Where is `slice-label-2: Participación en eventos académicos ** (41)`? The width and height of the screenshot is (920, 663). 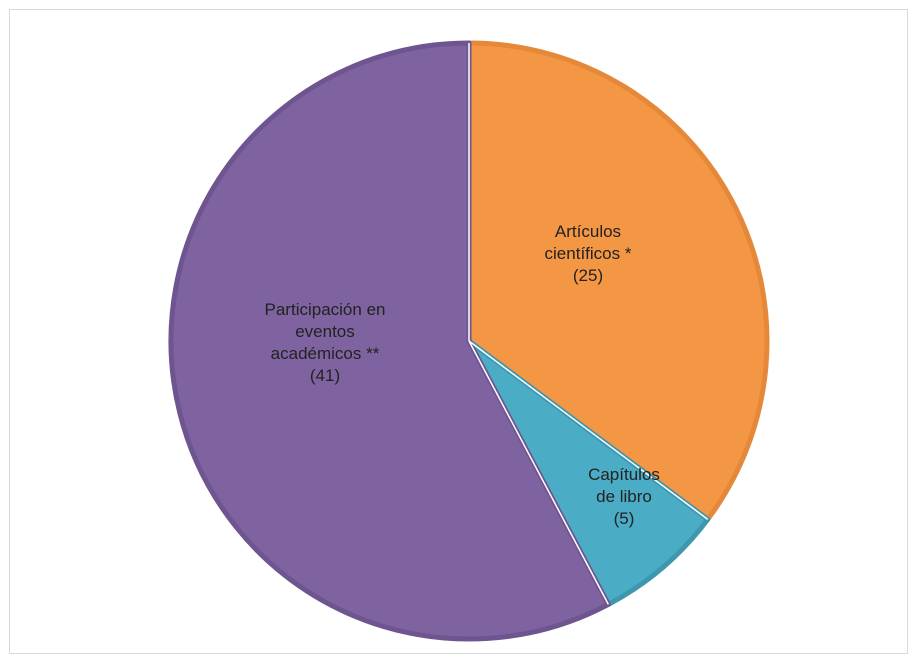 slice-label-2: Participación en eventos académicos ** (41) is located at coordinates (325, 342).